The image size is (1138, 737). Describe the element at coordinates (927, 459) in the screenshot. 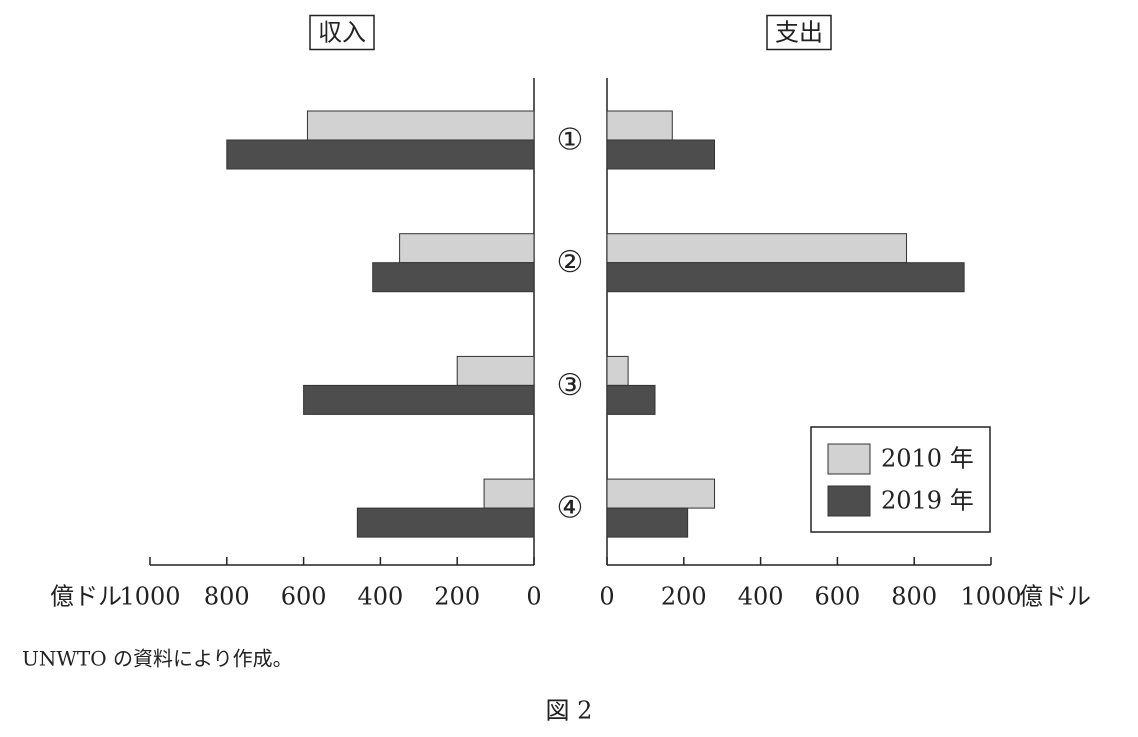

I see `legend-label: 2010 年` at that location.